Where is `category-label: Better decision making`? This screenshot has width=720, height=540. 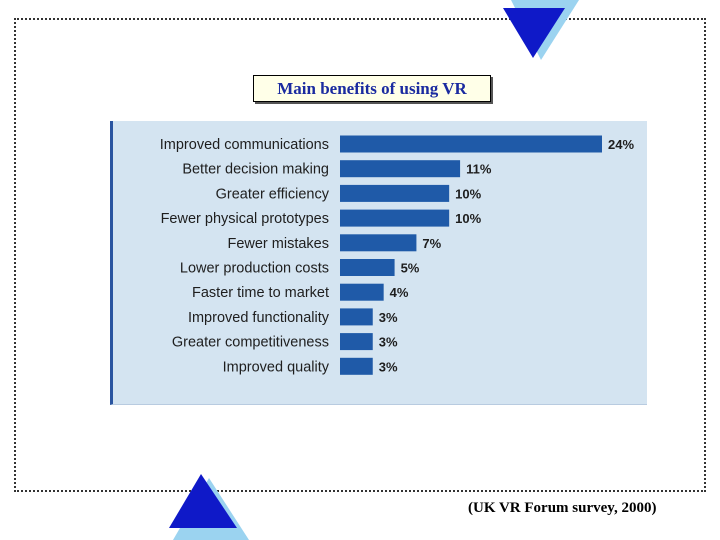
category-label: Better decision making is located at coordinates (255, 170).